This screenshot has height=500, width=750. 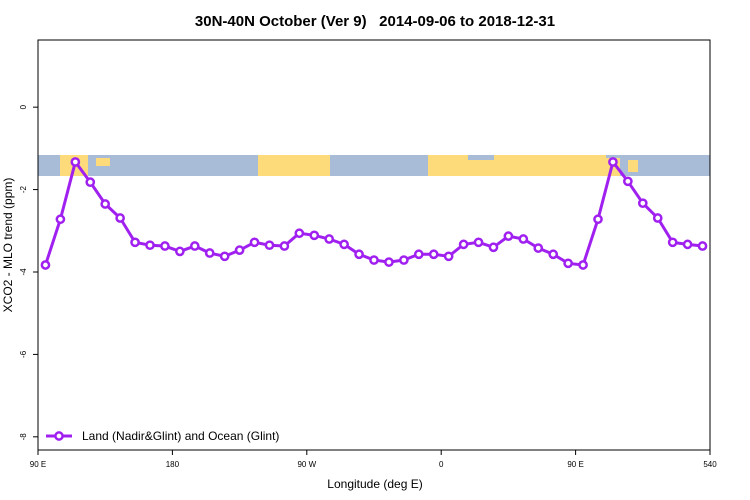 What do you see at coordinates (374, 484) in the screenshot?
I see `x-axis-label: Longitude (deg E)` at bounding box center [374, 484].